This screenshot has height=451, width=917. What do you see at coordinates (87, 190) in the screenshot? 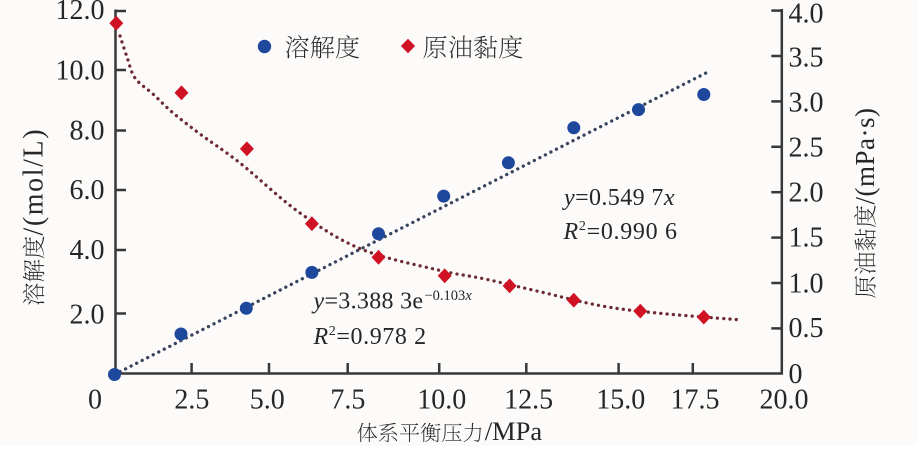
I see `svg-text: 6.0` at bounding box center [87, 190].